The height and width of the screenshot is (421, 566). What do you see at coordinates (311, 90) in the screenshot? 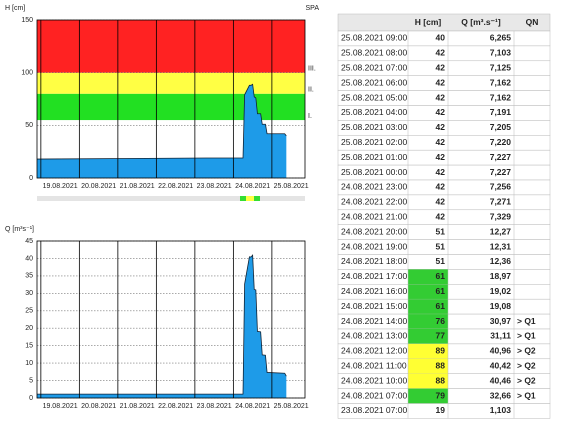
I see `level-label: II.` at bounding box center [311, 90].